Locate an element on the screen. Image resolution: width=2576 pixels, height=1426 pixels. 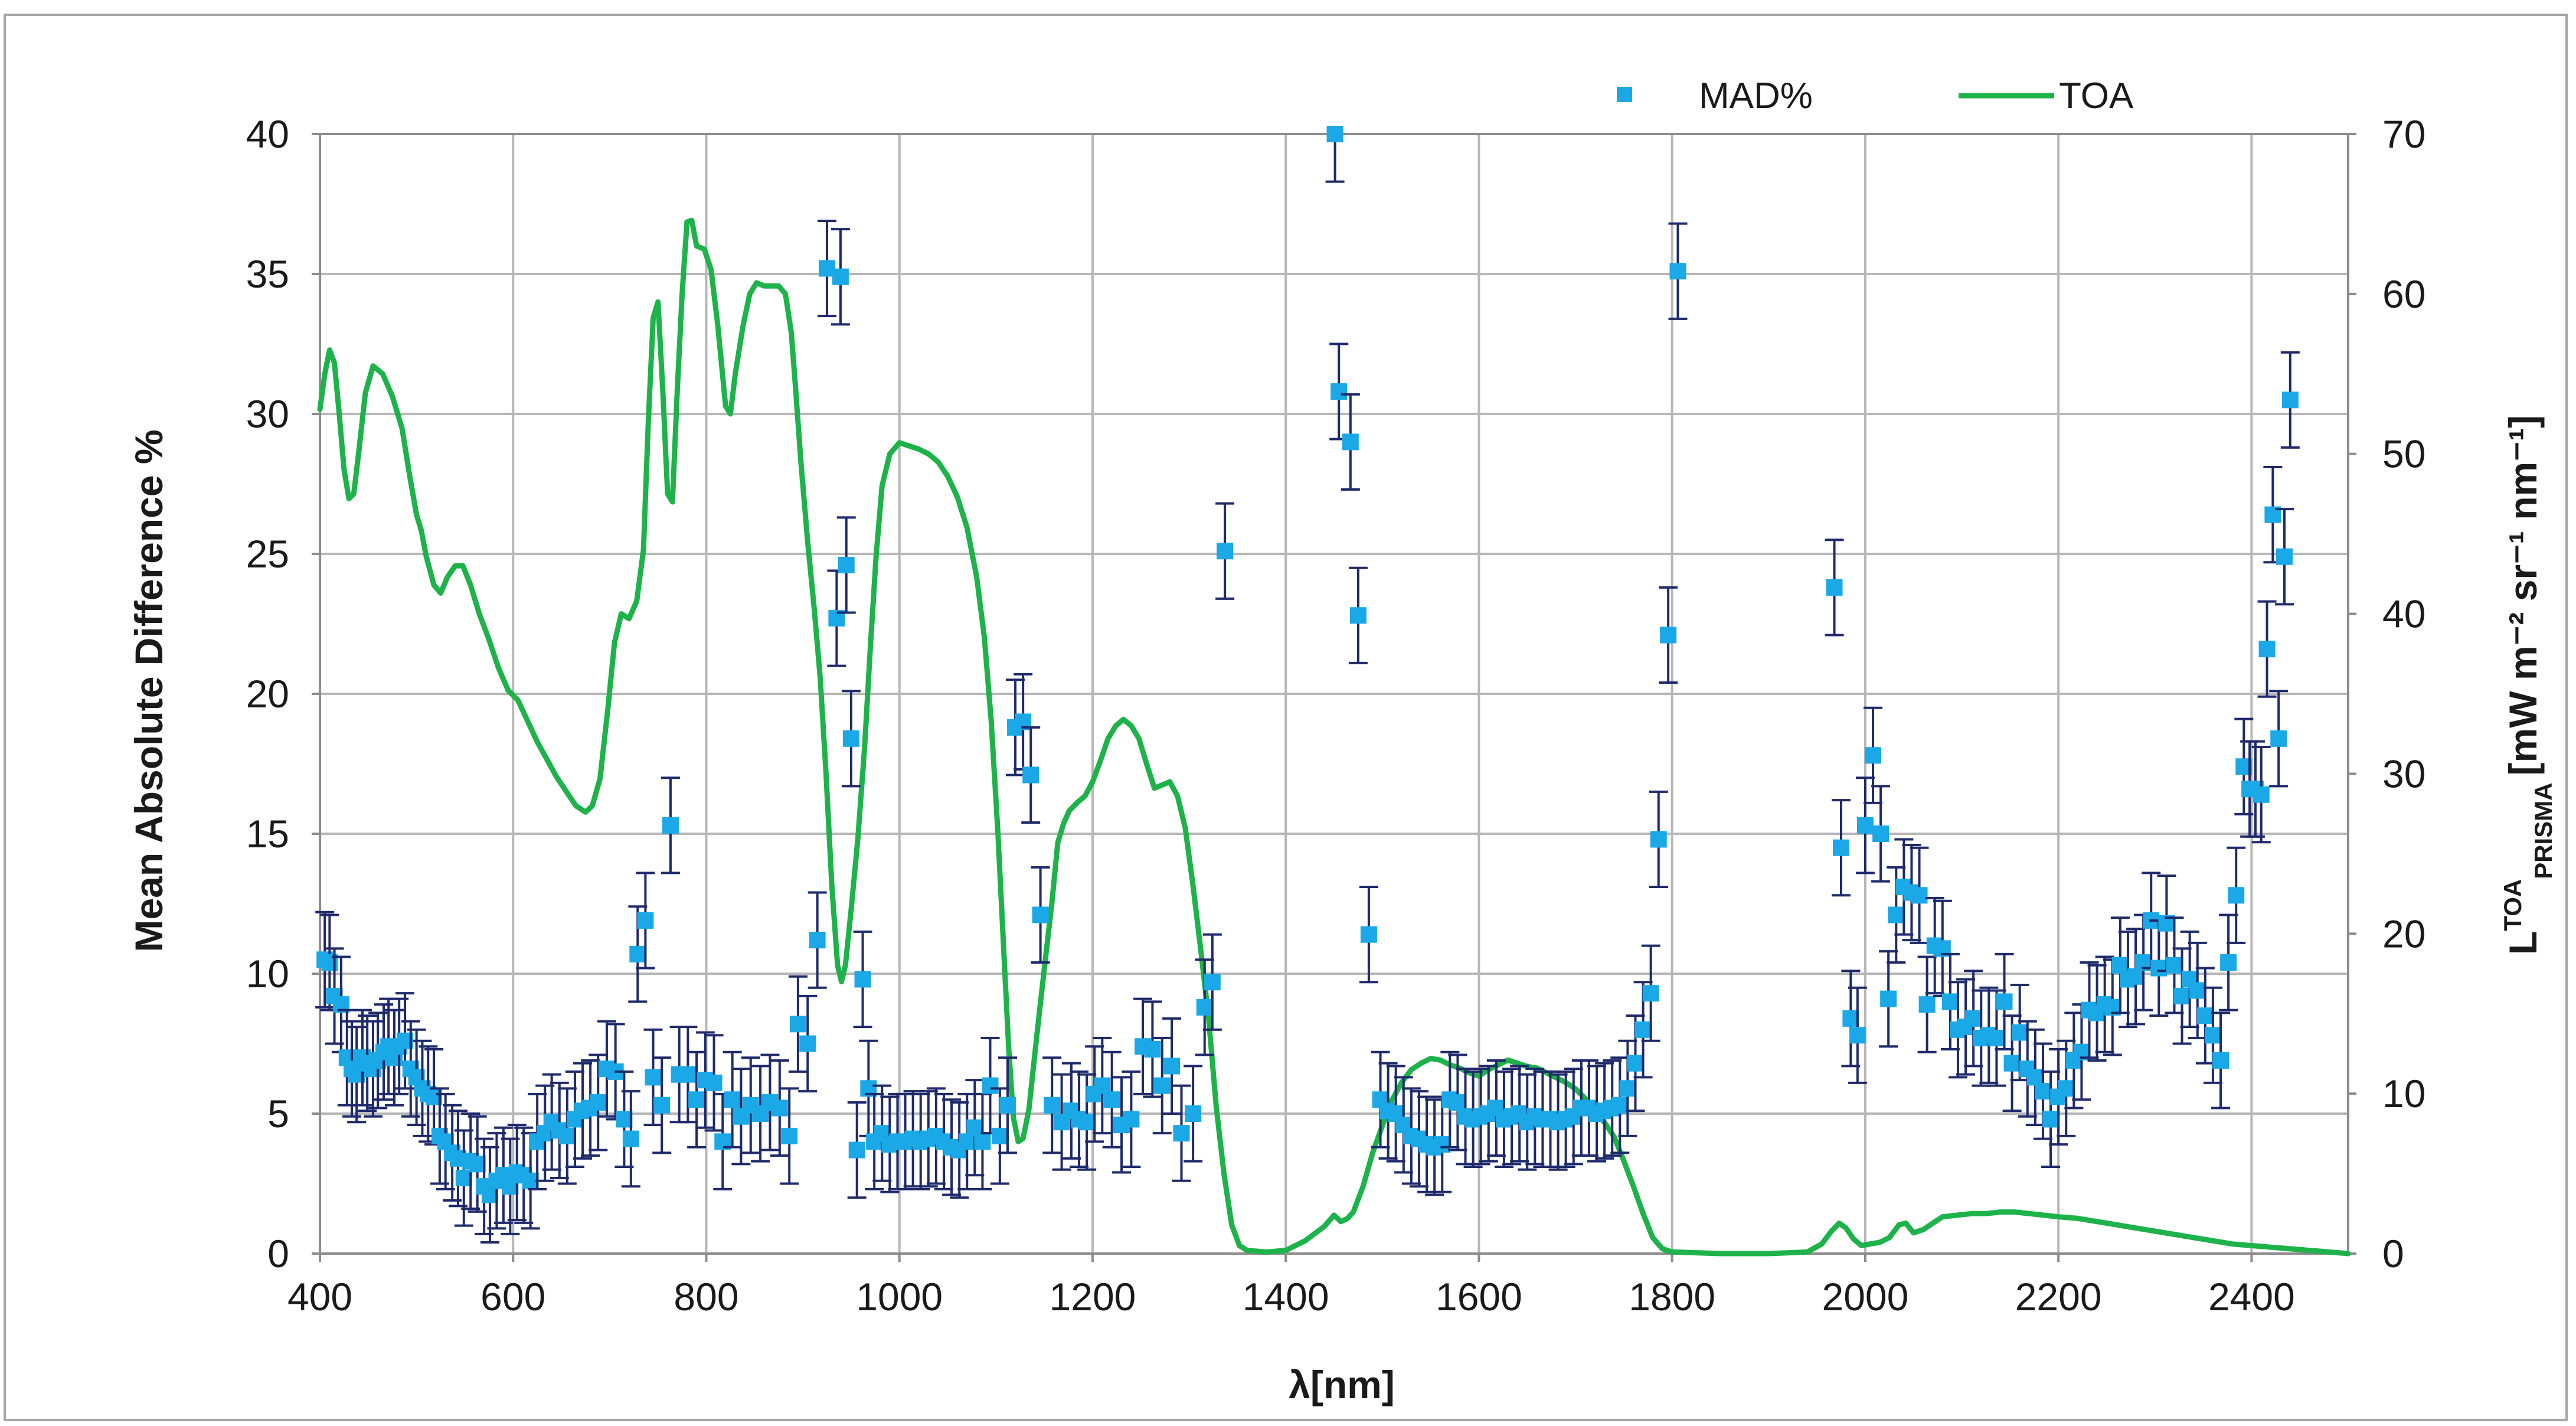
x-tick-label: 800 is located at coordinates (706, 1297).